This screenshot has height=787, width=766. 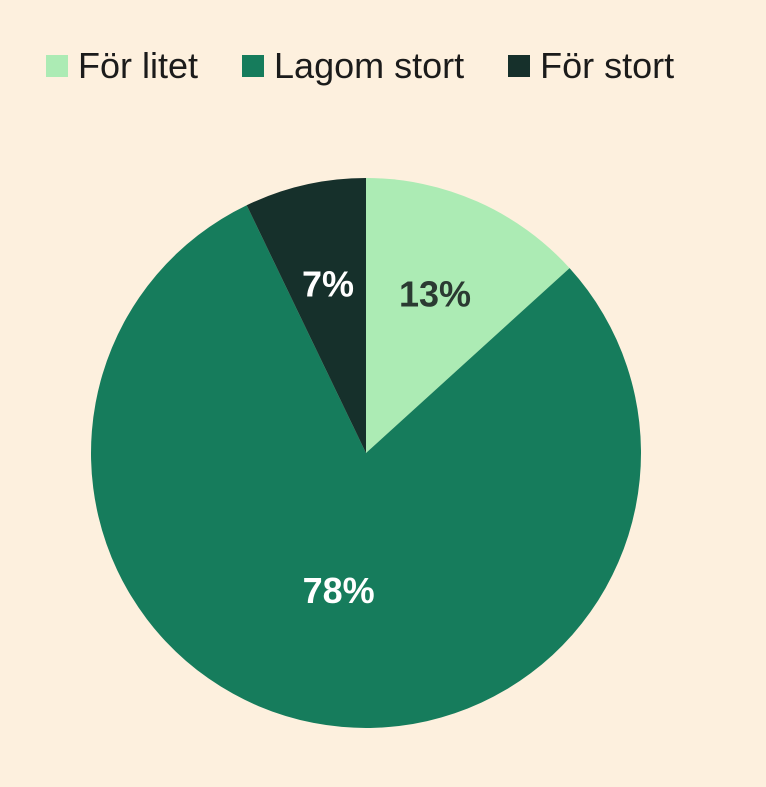 I want to click on legend-swatch-for-litet, so click(x=57, y=66).